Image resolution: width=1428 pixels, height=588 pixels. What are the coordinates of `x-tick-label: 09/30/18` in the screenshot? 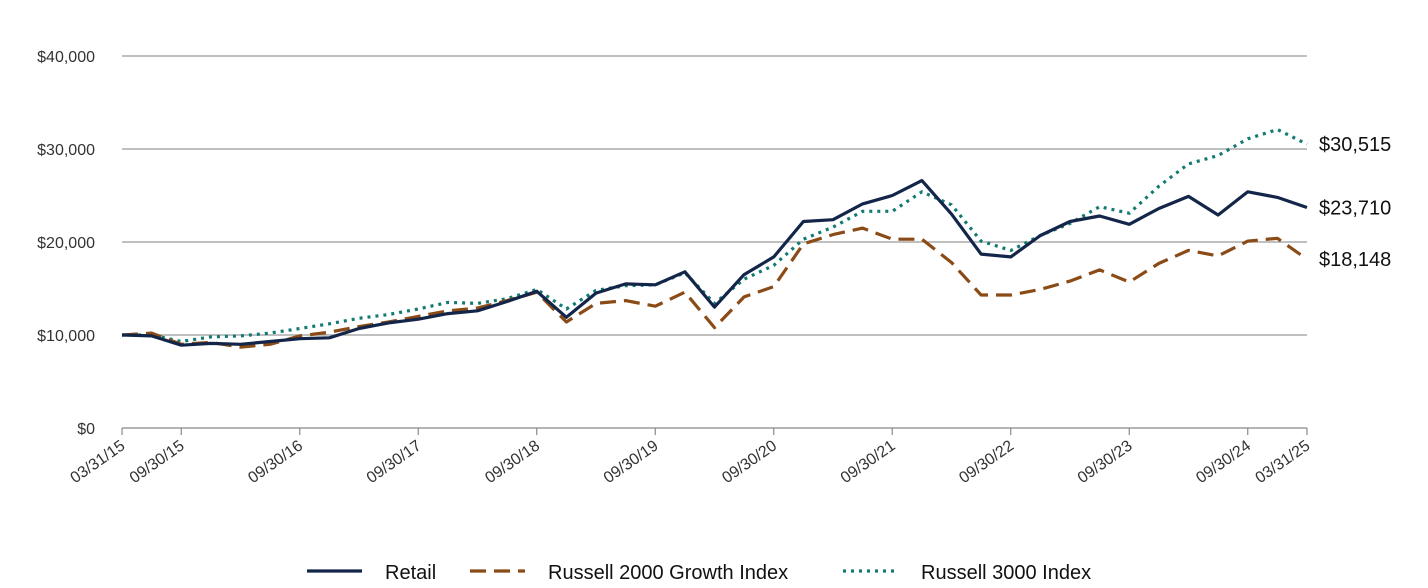 It's located at (512, 462).